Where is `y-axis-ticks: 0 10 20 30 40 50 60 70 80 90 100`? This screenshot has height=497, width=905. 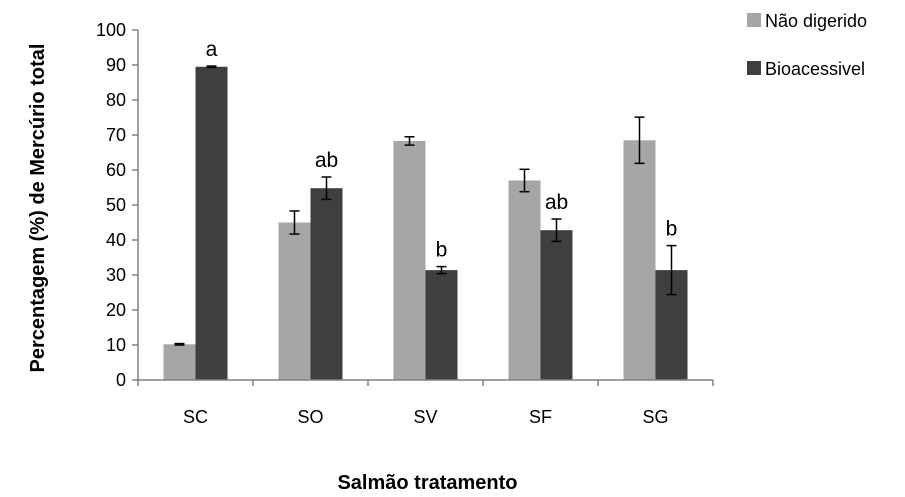 y-axis-ticks: 0 10 20 30 40 50 60 70 80 90 100 is located at coordinates (117, 205).